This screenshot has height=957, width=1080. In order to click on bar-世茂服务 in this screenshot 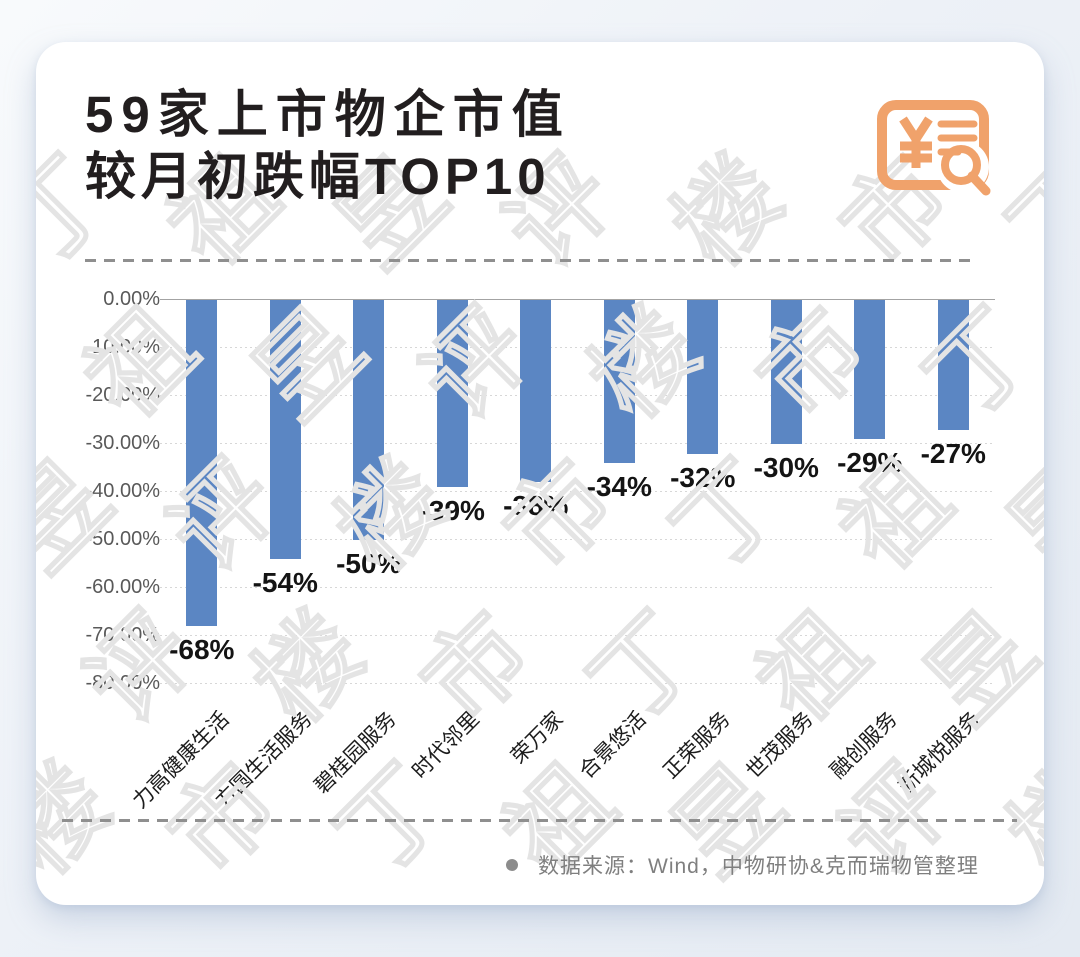, I will do `click(786, 372)`.